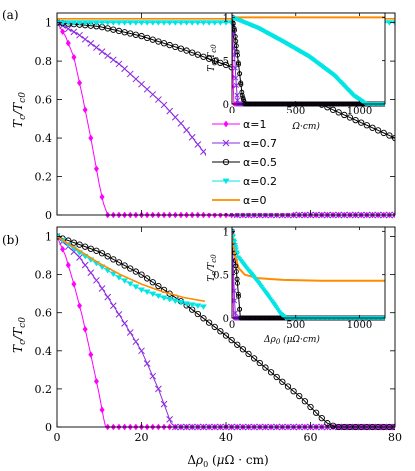 The width and height of the screenshot is (415, 471). What do you see at coordinates (226, 105) in the screenshot?
I see `panel-a-inset-ytick-label-0: 0` at bounding box center [226, 105].